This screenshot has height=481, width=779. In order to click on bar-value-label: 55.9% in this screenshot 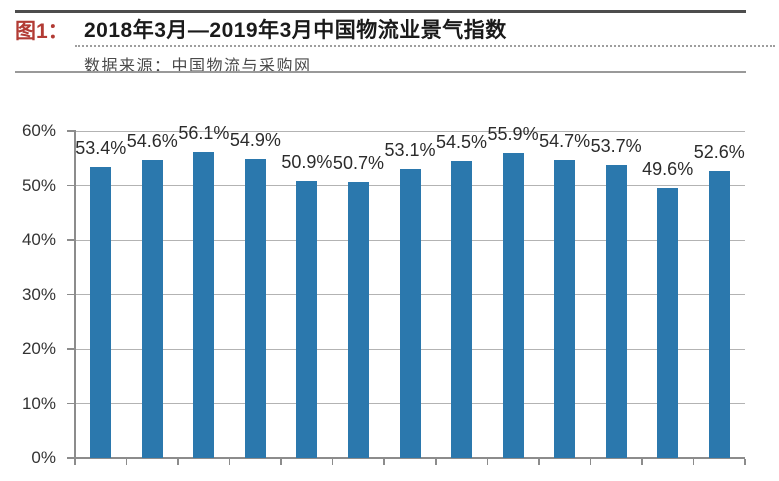, I will do `click(513, 134)`.